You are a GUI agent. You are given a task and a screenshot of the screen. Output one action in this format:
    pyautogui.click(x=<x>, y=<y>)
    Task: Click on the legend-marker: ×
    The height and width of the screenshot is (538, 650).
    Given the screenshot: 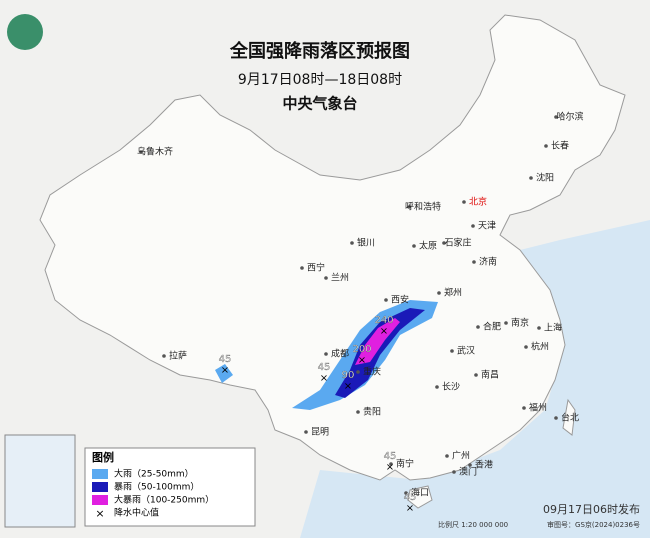 What is the action you would take?
    pyautogui.click(x=99, y=513)
    